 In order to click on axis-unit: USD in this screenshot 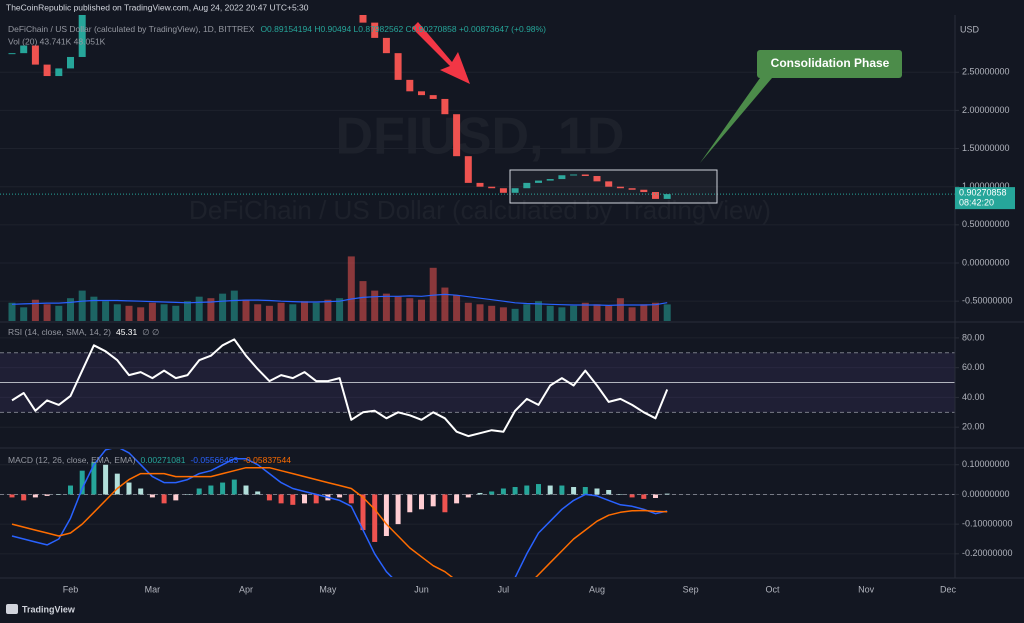, I will do `click(970, 29)`.